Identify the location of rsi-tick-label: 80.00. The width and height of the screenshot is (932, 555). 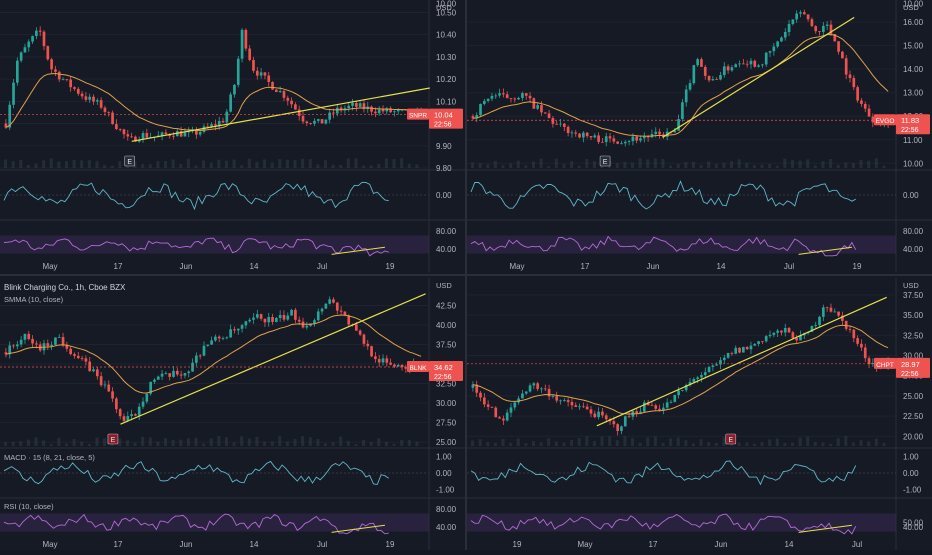
(446, 509).